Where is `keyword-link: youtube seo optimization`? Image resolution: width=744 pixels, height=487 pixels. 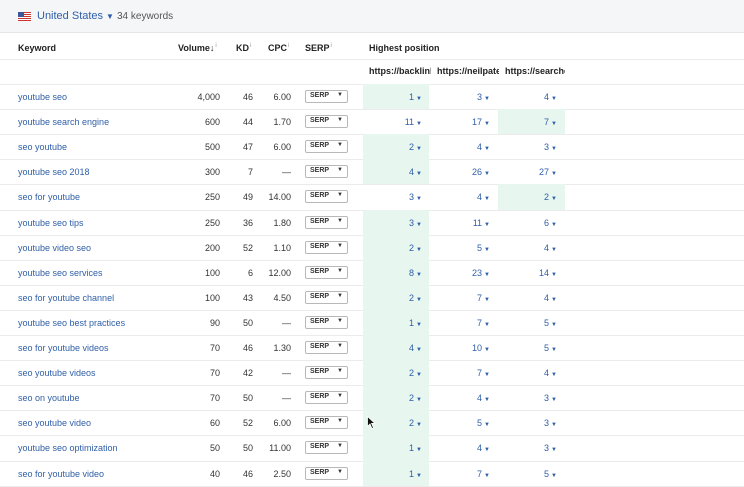
keyword-link: youtube seo optimization is located at coordinates (68, 448).